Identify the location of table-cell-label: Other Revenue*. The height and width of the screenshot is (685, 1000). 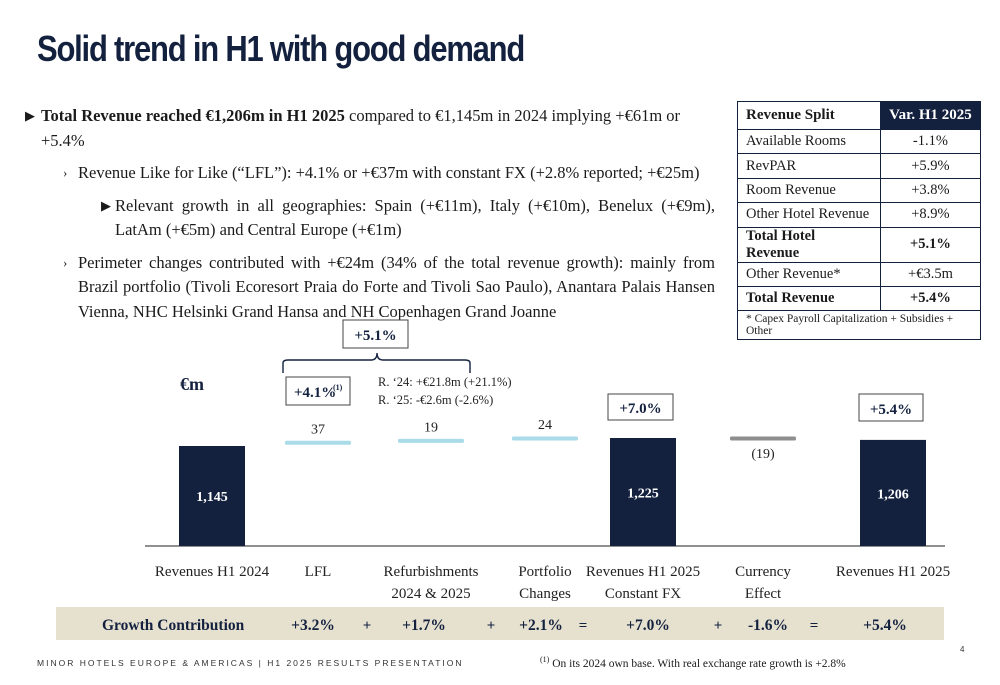
(809, 274).